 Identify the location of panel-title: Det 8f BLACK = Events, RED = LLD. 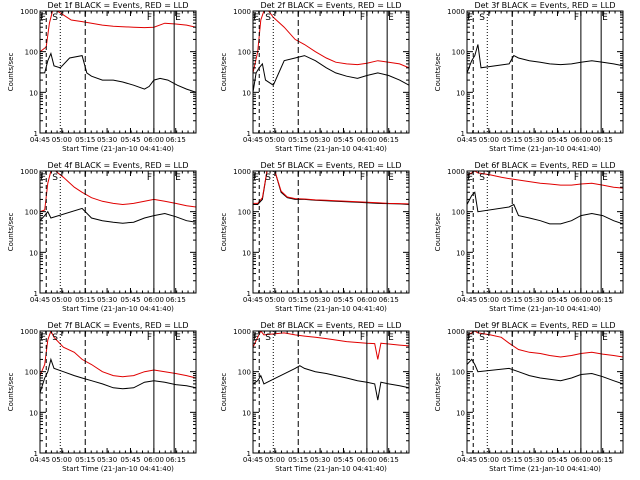
(330, 325).